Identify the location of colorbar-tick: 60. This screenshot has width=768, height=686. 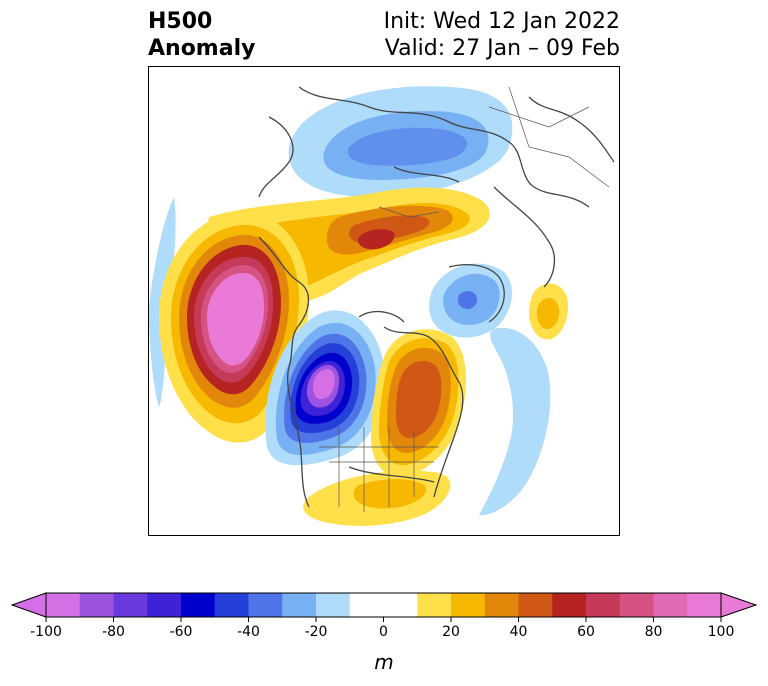
(586, 632).